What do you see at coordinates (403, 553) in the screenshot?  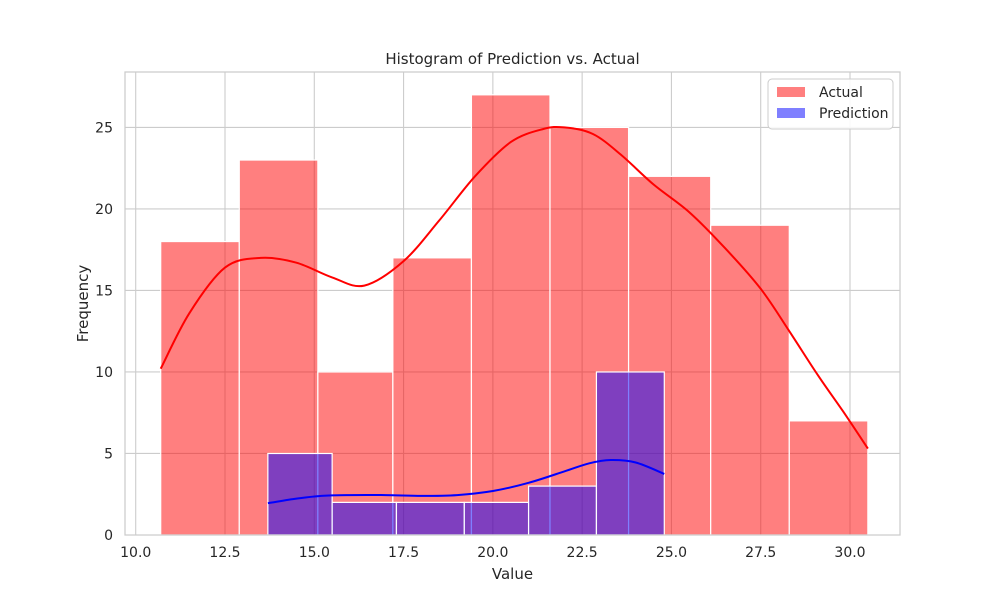 I see `x-tick-label-3: 17.5` at bounding box center [403, 553].